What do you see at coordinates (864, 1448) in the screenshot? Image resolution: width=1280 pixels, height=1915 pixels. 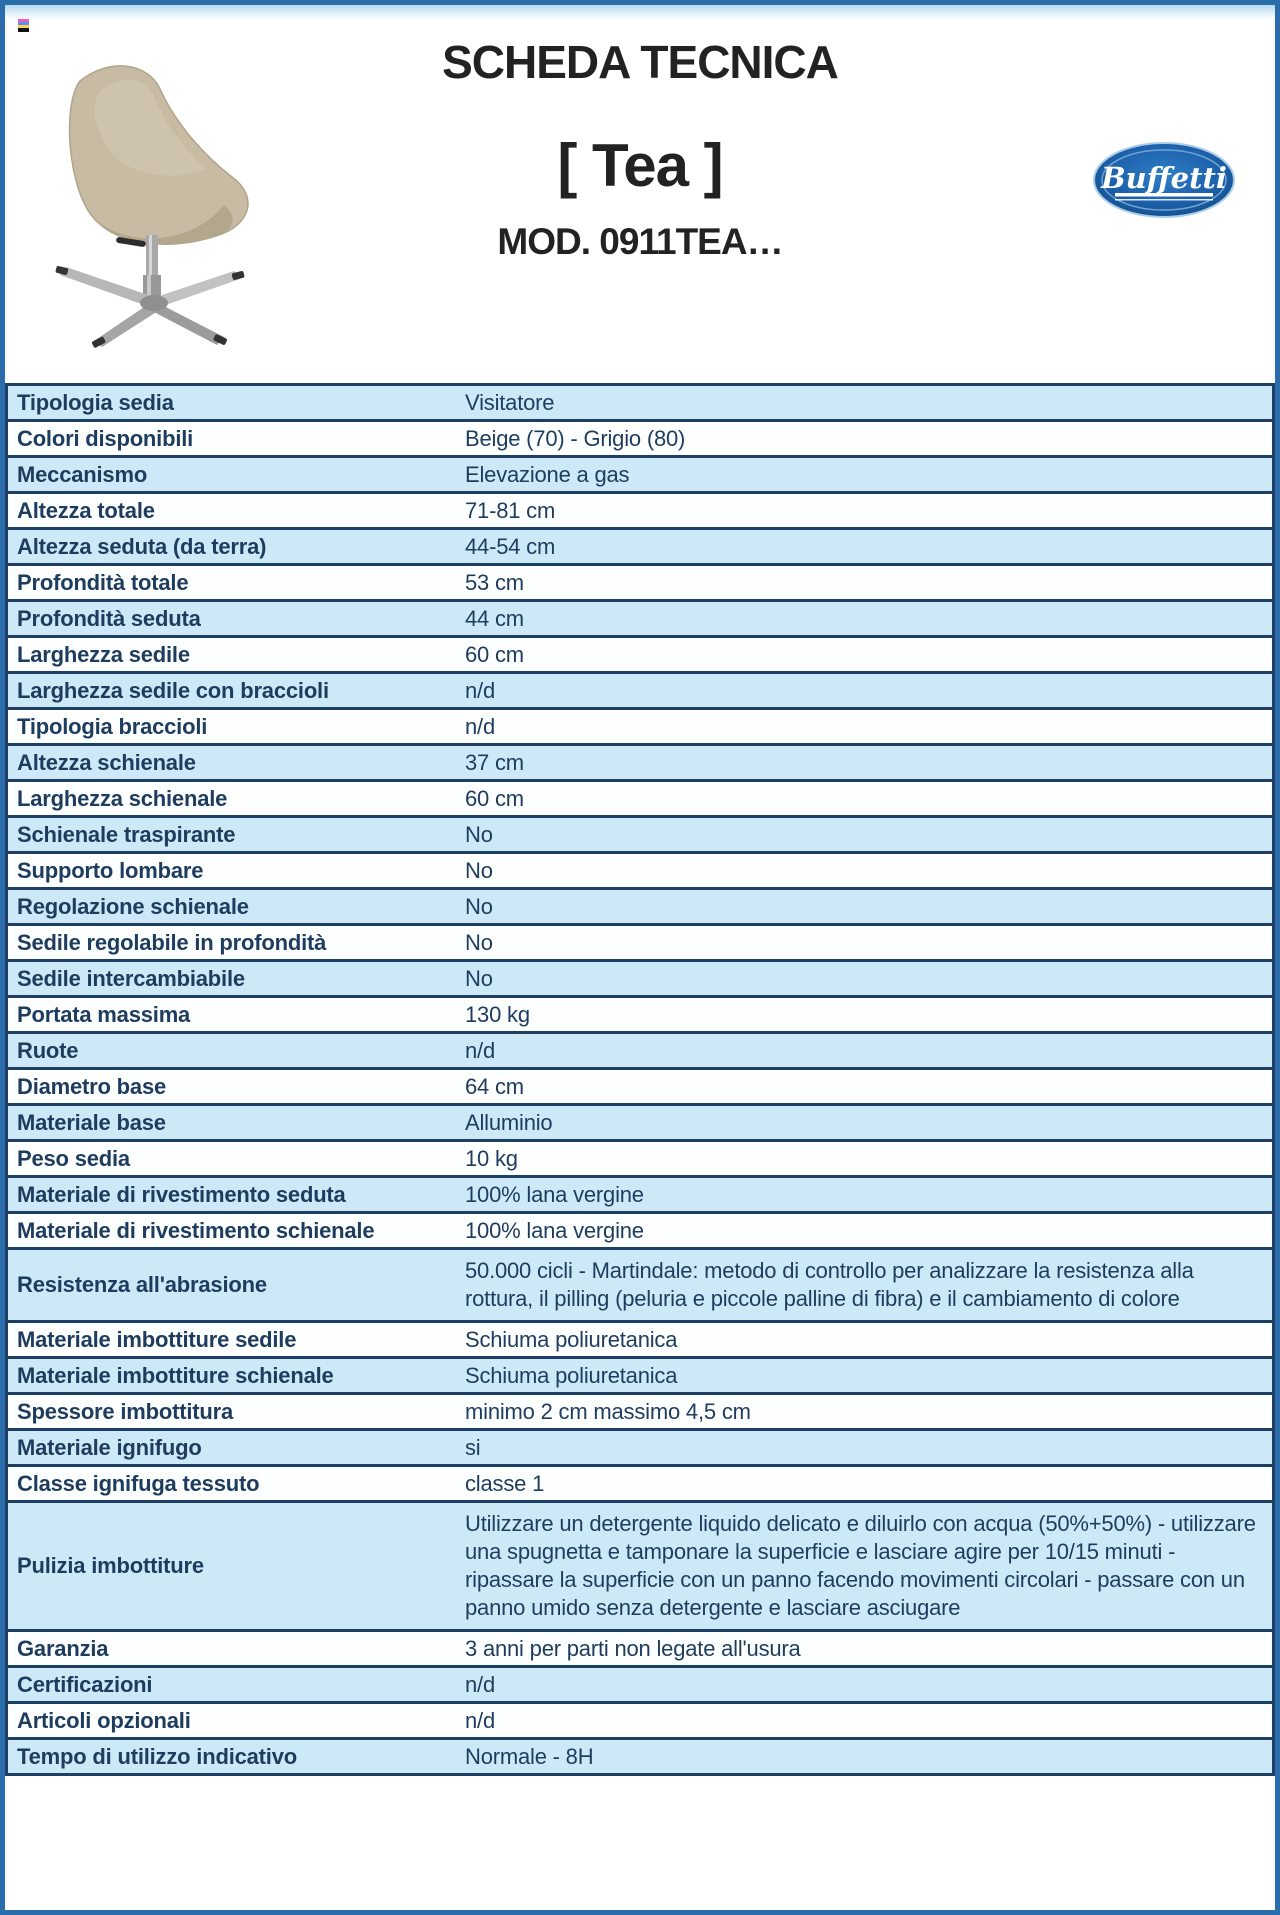 I see `spec-value: si` at bounding box center [864, 1448].